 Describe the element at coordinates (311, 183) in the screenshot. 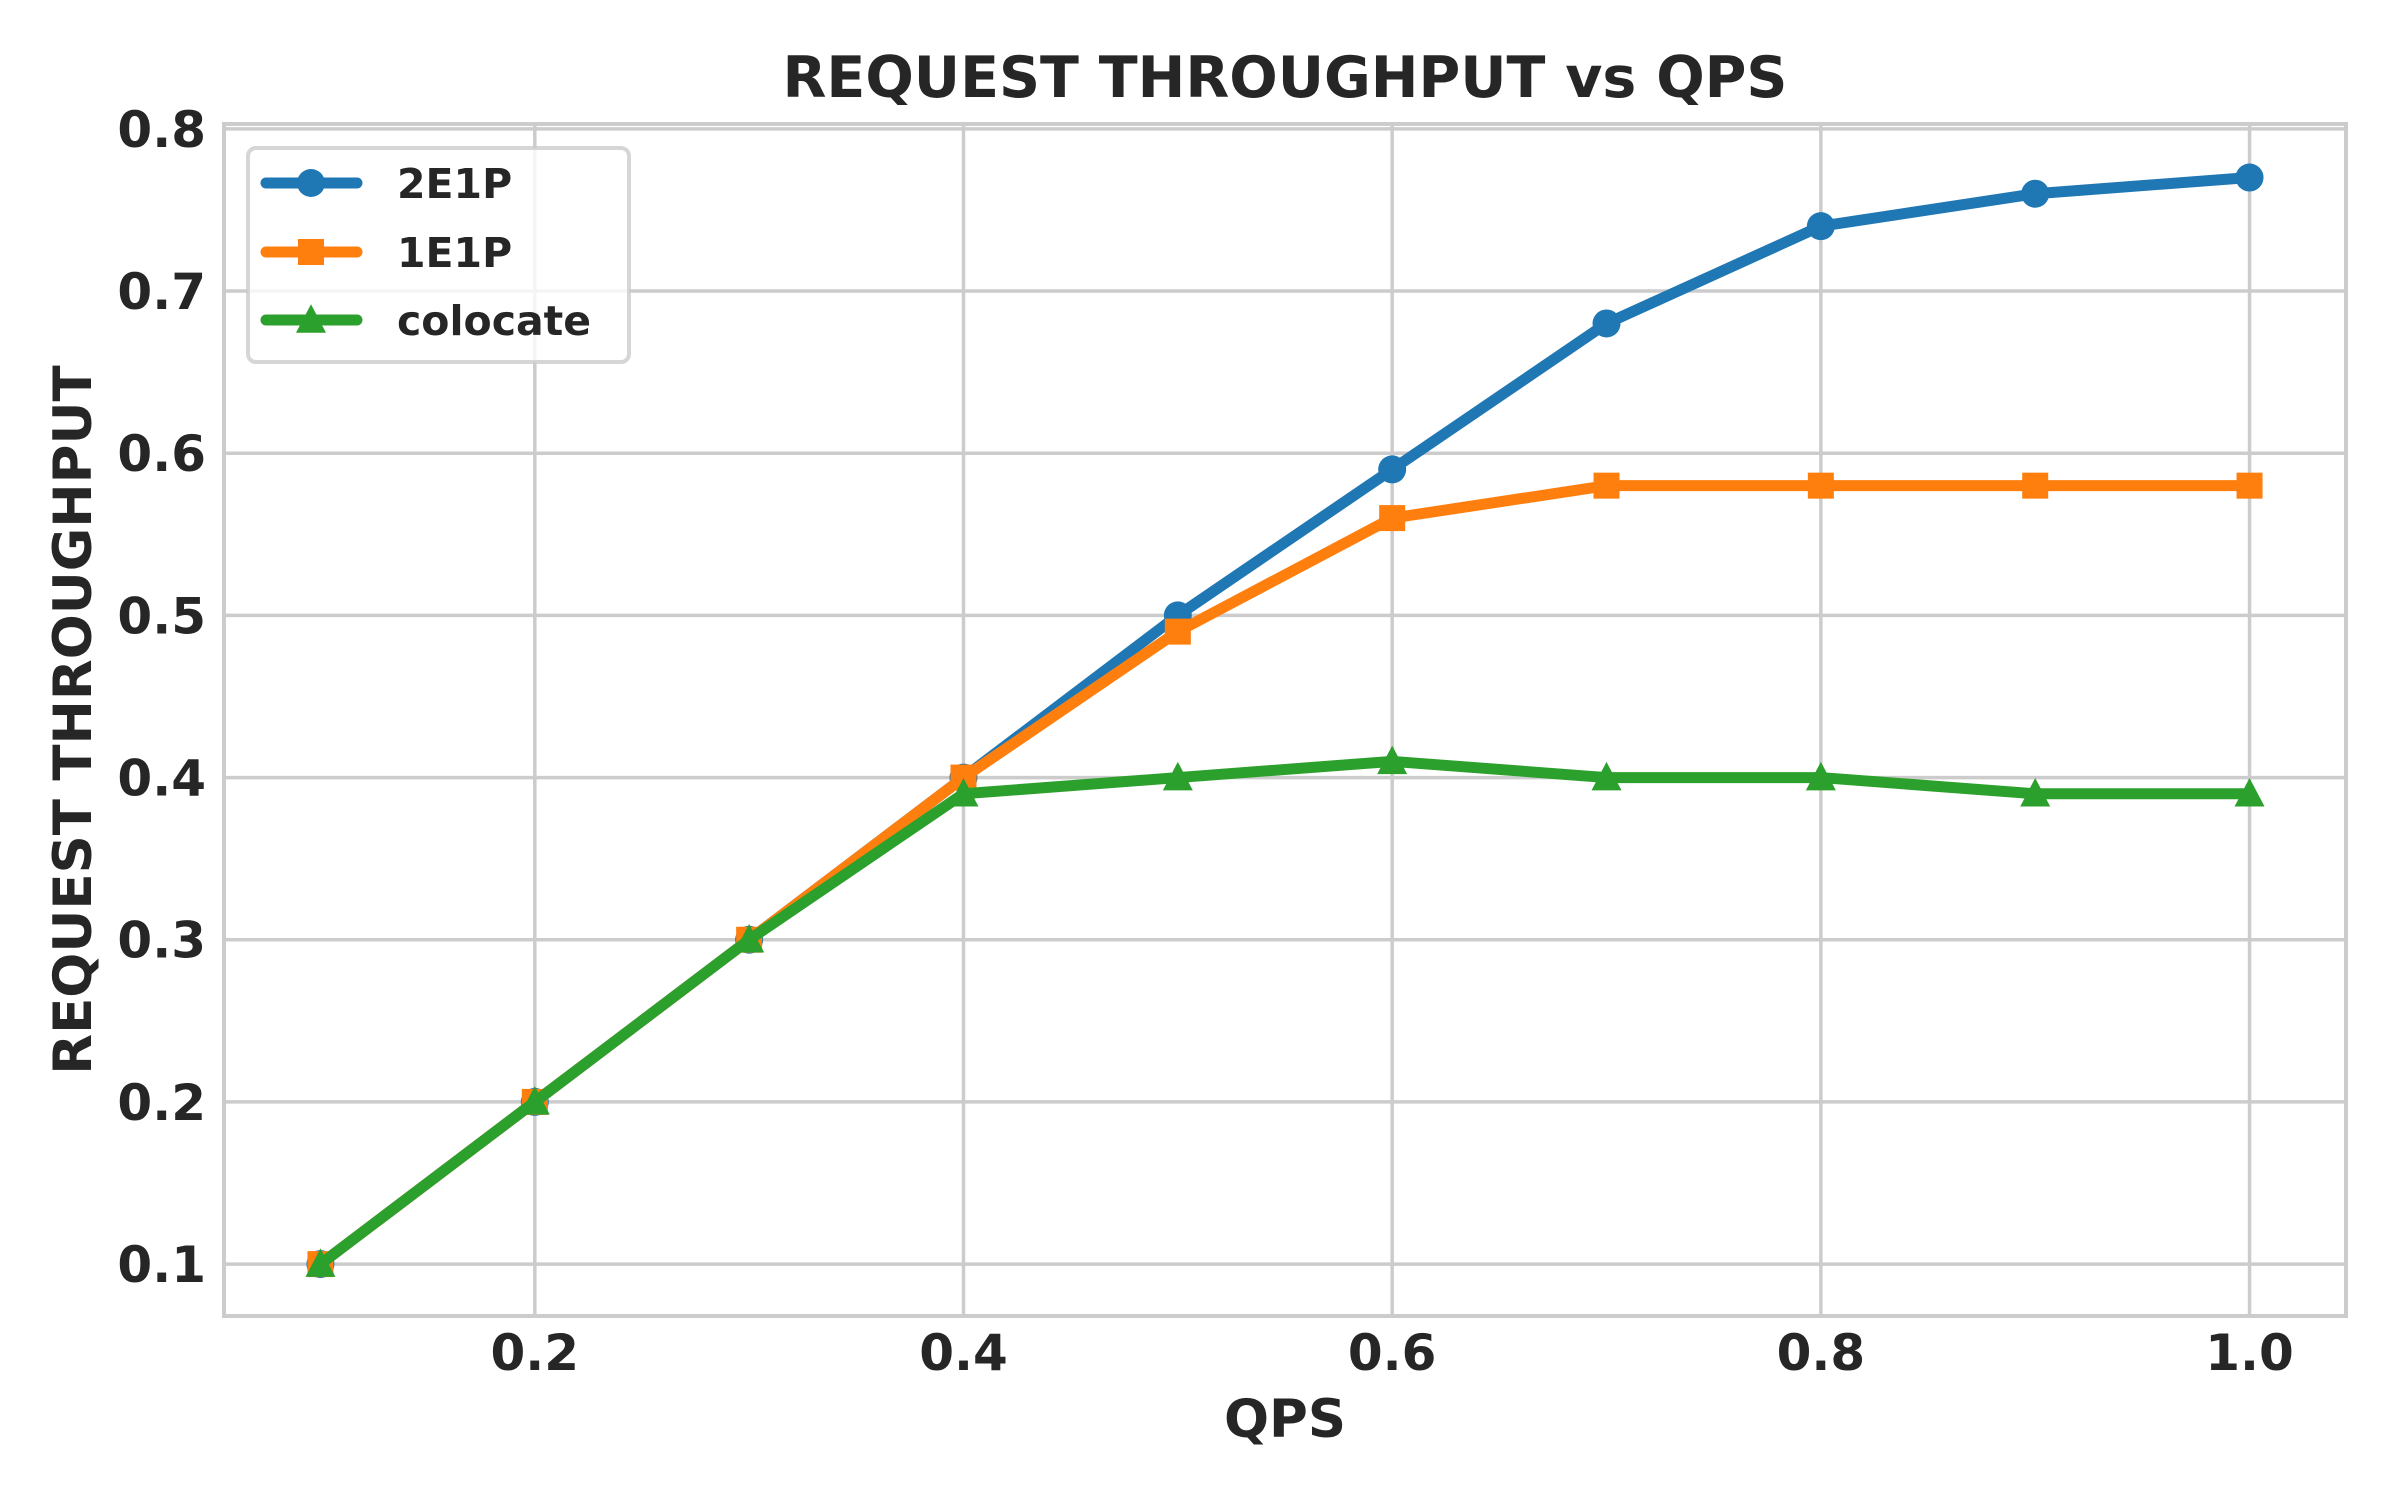

I see `legend-circle-marker-icon` at that location.